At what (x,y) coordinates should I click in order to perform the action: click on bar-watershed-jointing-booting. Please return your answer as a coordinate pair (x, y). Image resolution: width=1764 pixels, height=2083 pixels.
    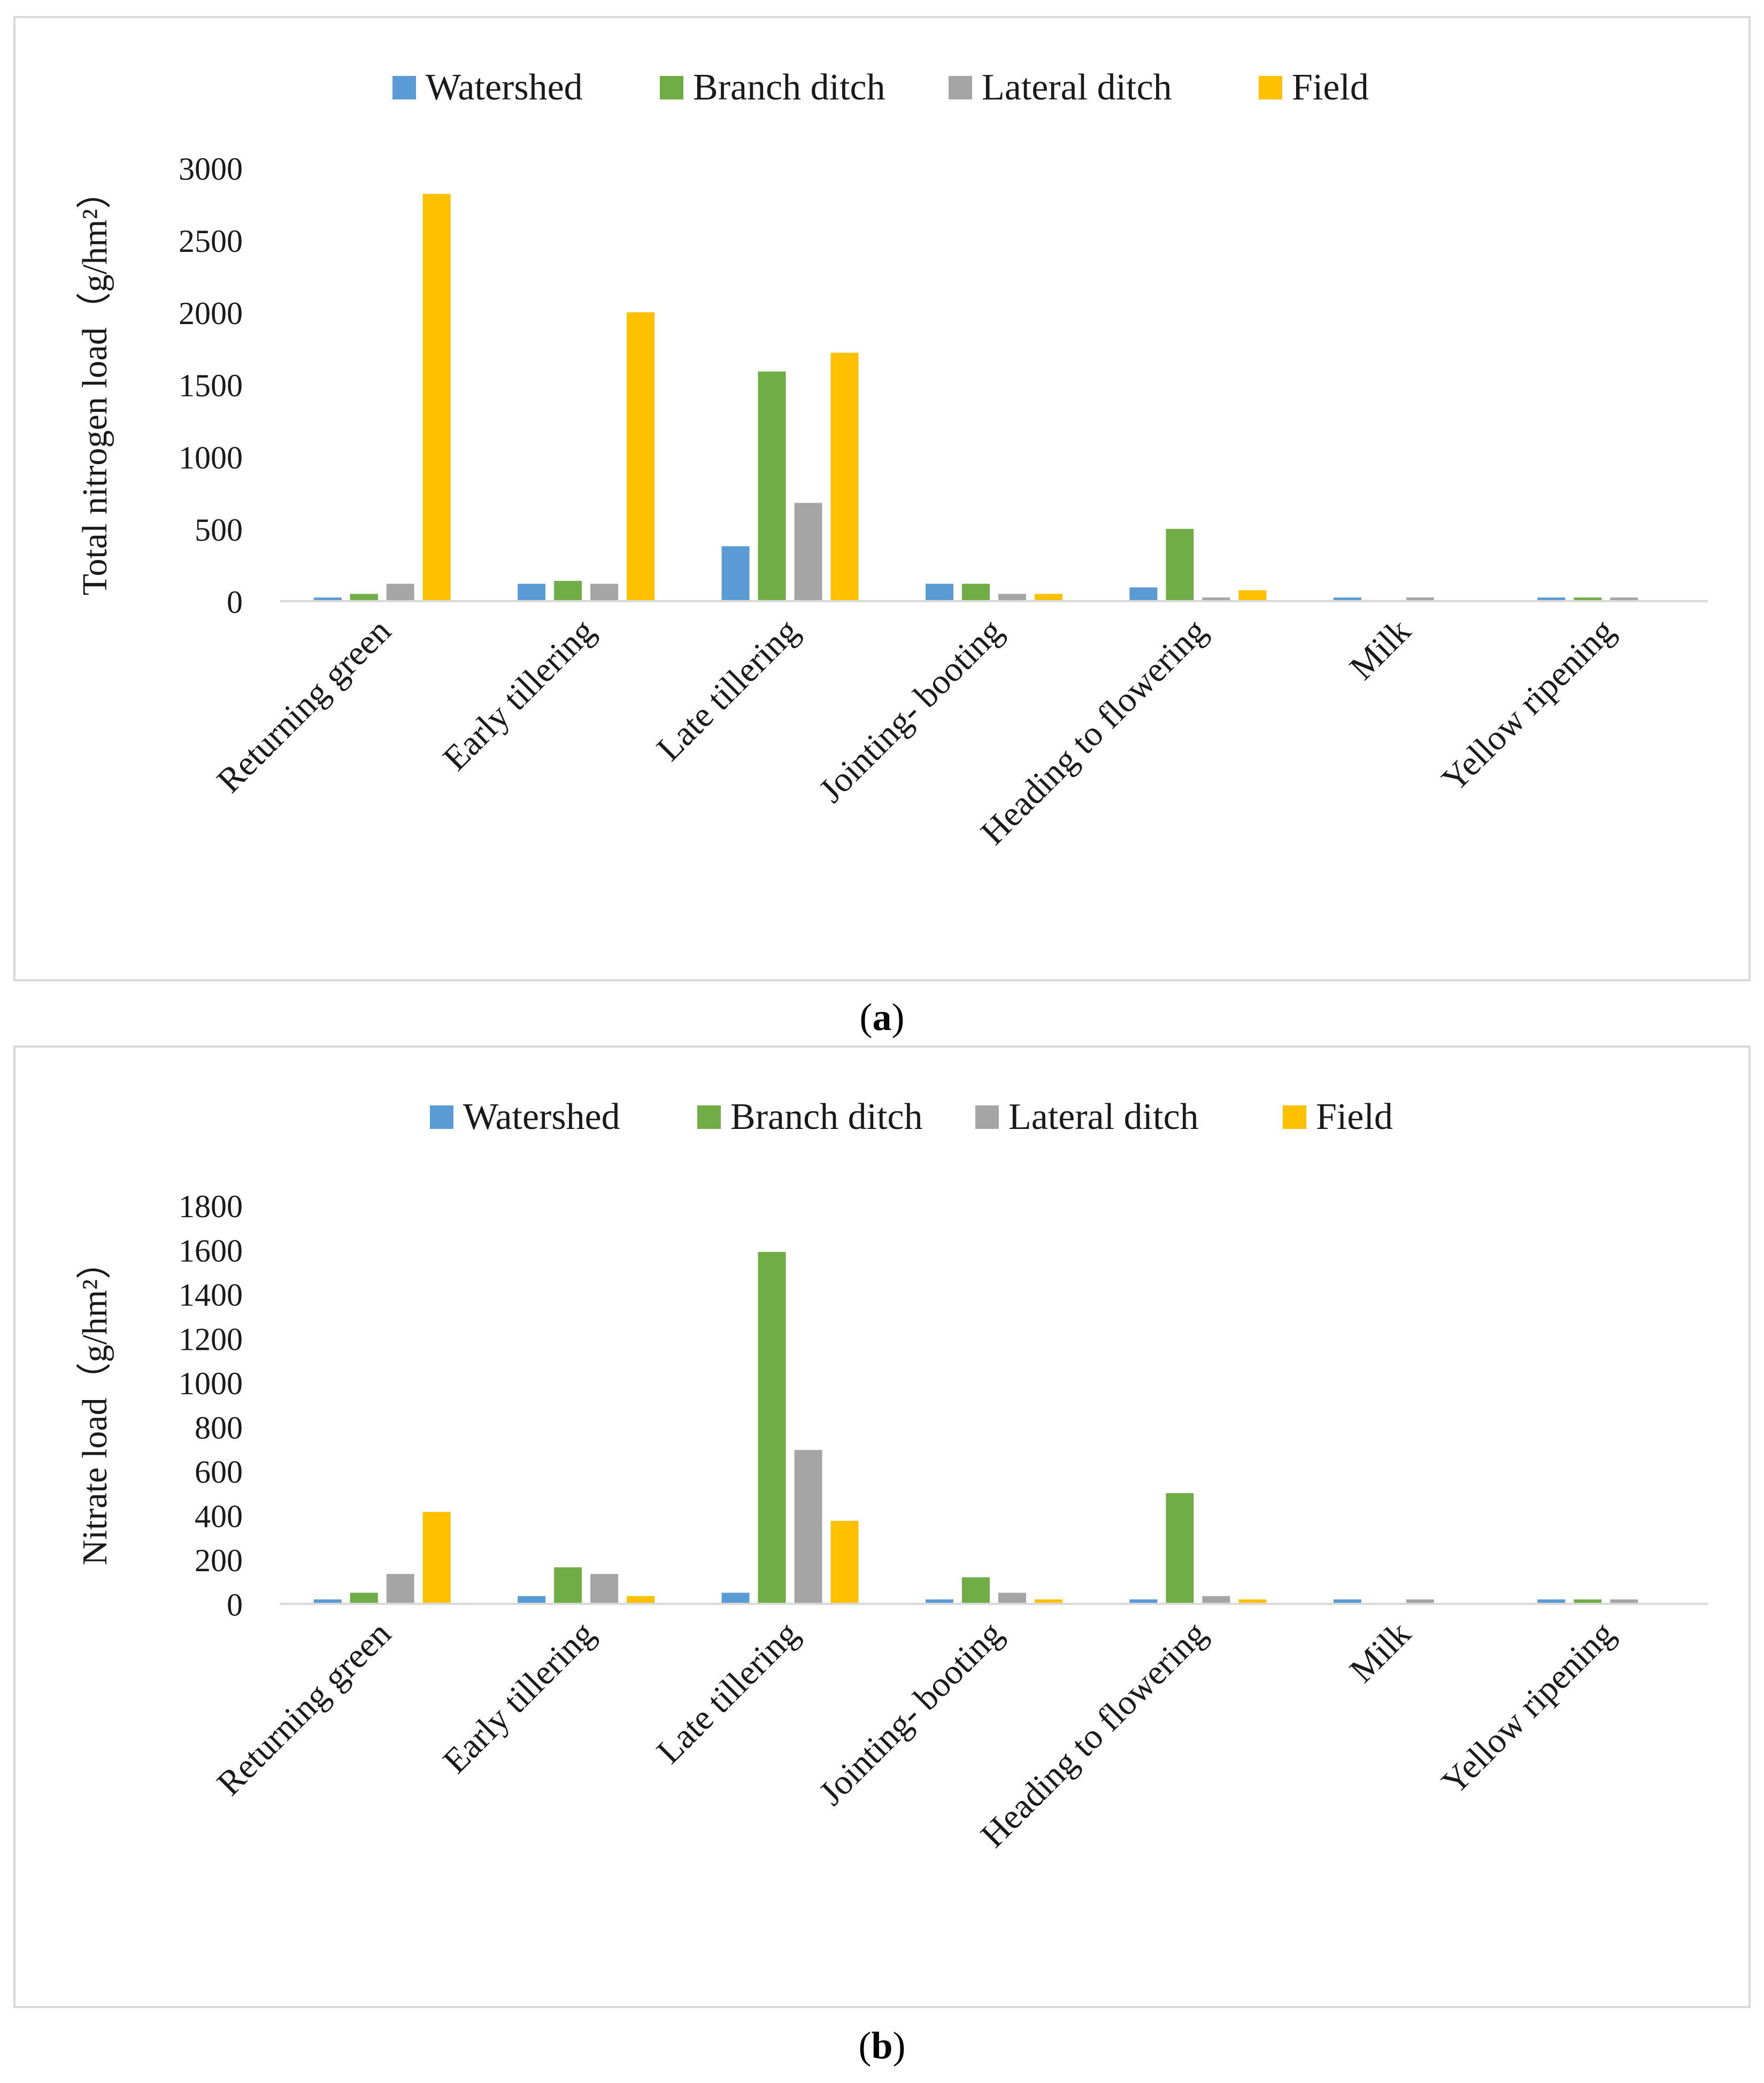
    Looking at the image, I should click on (939, 592).